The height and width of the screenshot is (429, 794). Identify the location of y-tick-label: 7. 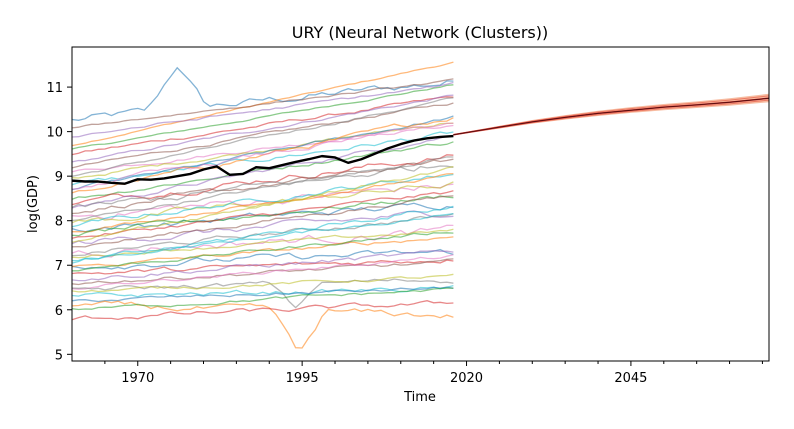
(59, 266).